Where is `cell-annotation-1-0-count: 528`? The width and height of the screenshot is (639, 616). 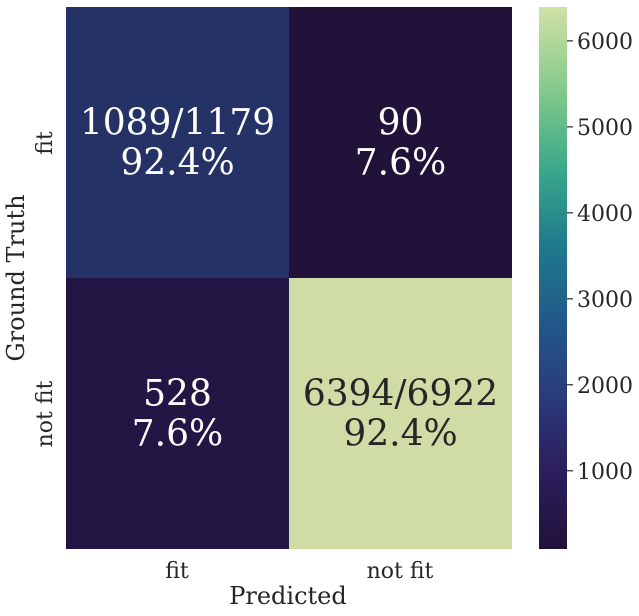
cell-annotation-1-0-count: 528 is located at coordinates (177, 394).